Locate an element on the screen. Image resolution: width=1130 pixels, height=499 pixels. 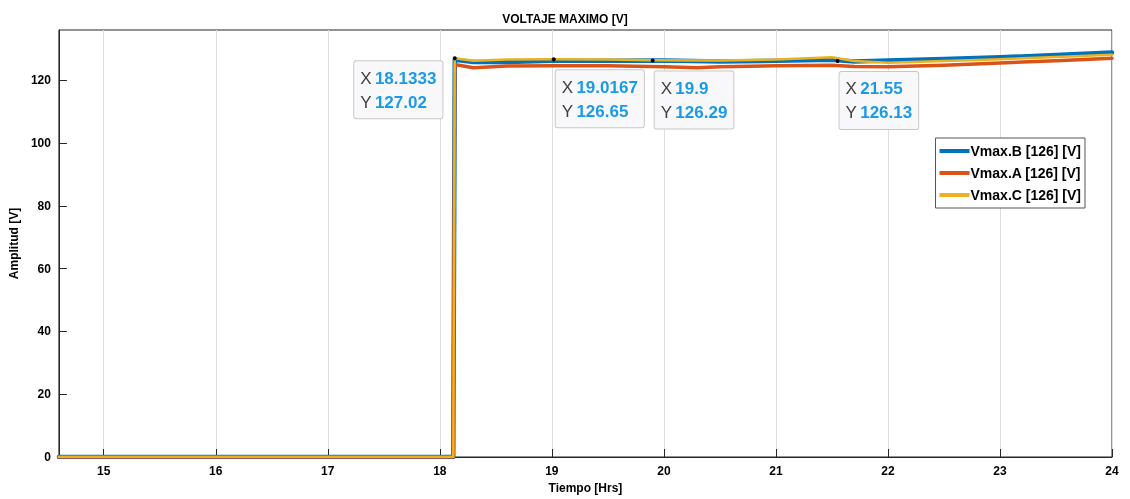
y-tick-label: 80 is located at coordinates (44, 205).